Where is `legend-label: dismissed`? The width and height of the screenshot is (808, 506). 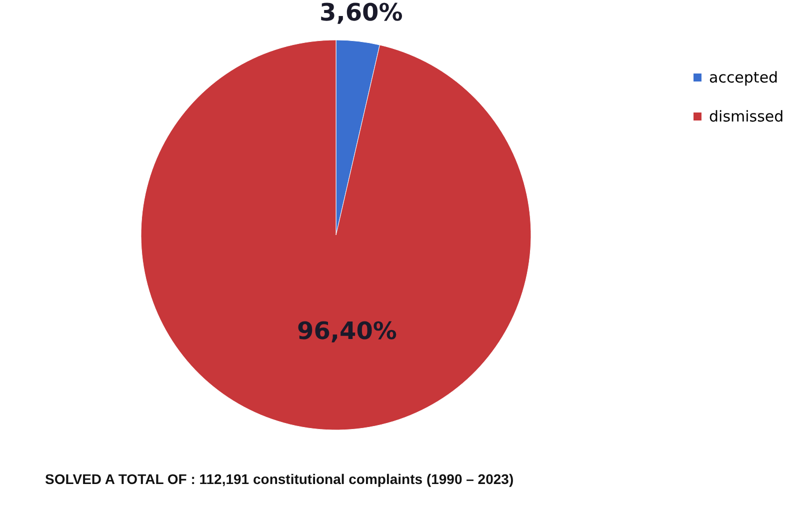
legend-label: dismissed is located at coordinates (746, 117).